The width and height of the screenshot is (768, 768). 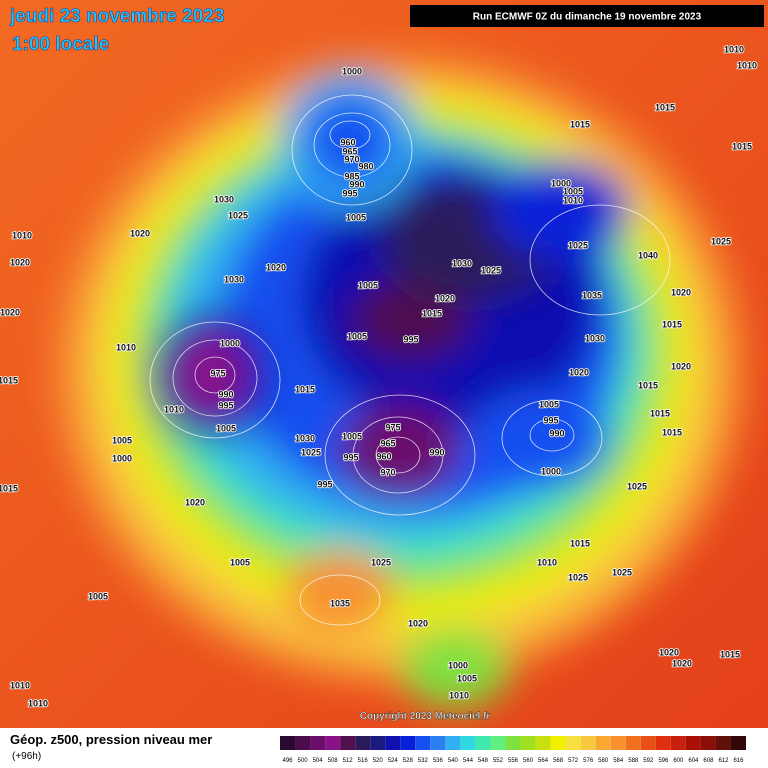 What do you see at coordinates (378, 761) in the screenshot?
I see `legend-label: 520` at bounding box center [378, 761].